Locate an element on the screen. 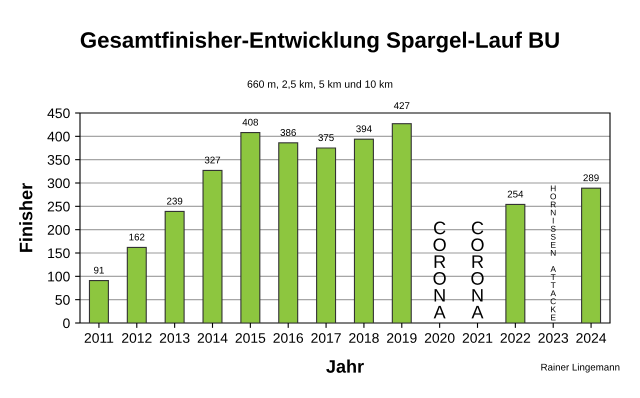 The height and width of the screenshot is (398, 640). data-label: 327 is located at coordinates (212, 160).